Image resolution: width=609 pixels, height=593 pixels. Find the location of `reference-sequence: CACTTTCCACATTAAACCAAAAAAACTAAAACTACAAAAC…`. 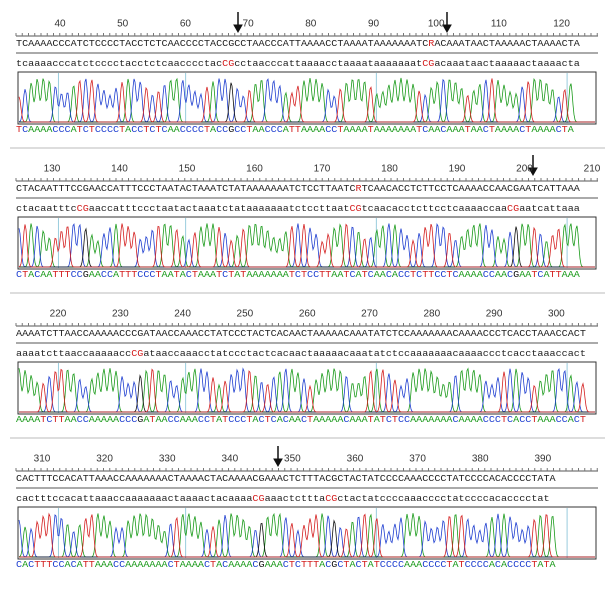

reference-sequence: CACTTTCCACATTAAACCAAAAAAACTAAAACTACAAAAC… is located at coordinates (286, 479).